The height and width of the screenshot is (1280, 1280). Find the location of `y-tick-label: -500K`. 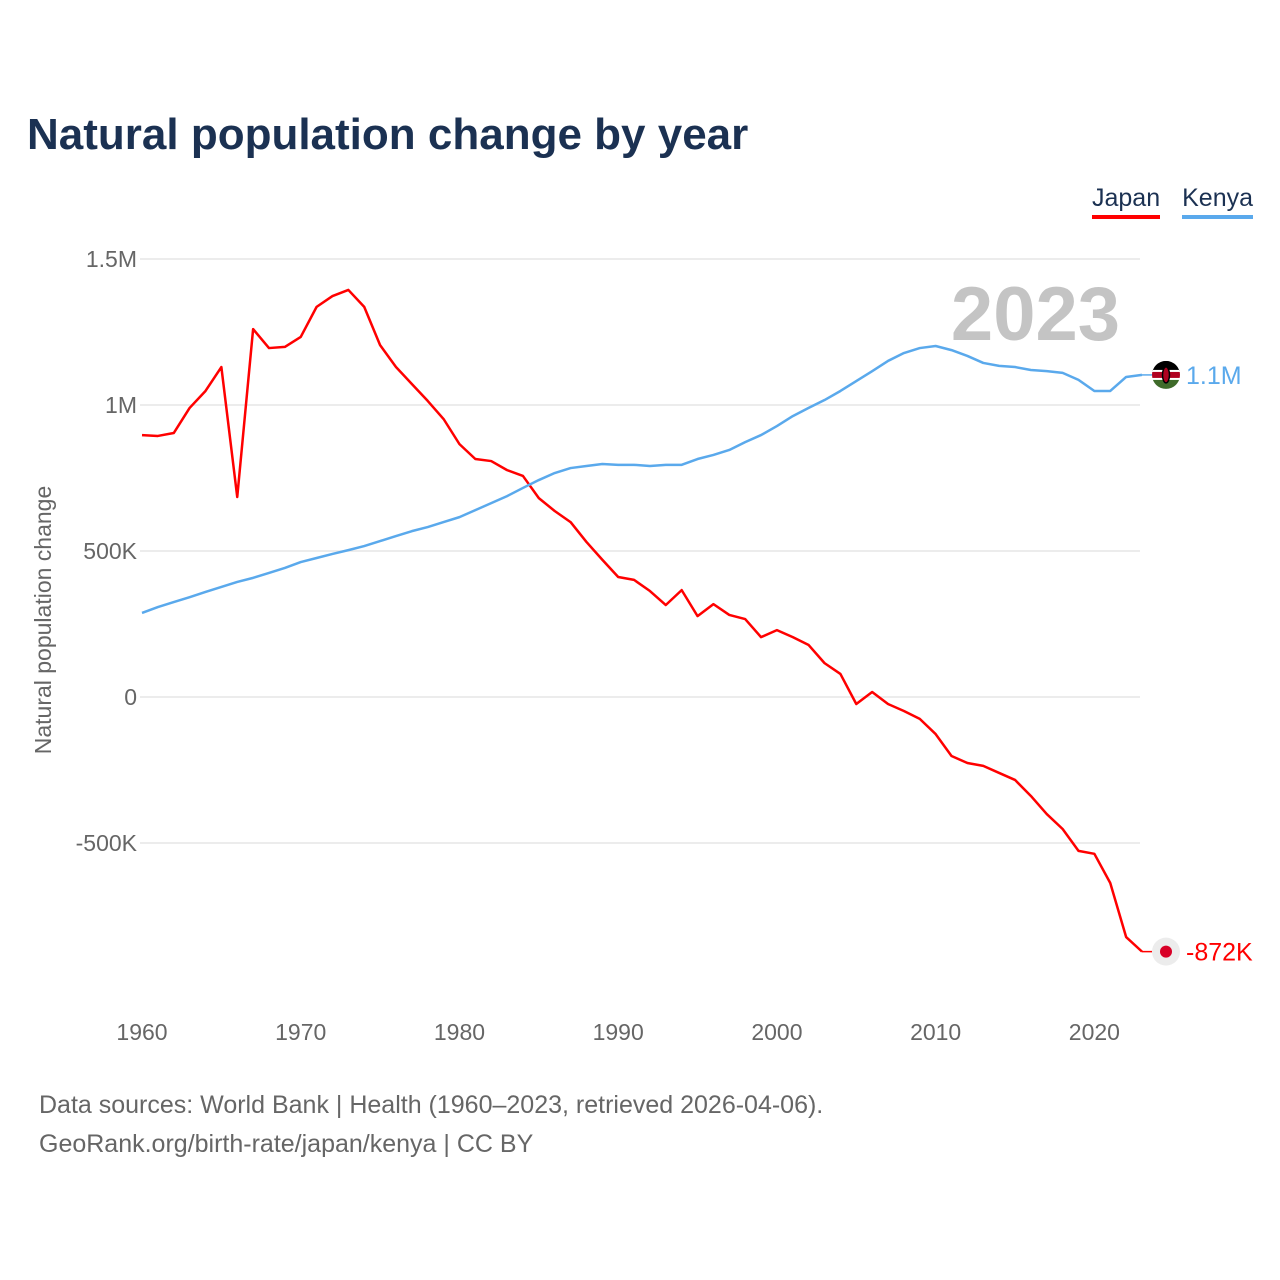

y-tick-label: -500K is located at coordinates (107, 843).